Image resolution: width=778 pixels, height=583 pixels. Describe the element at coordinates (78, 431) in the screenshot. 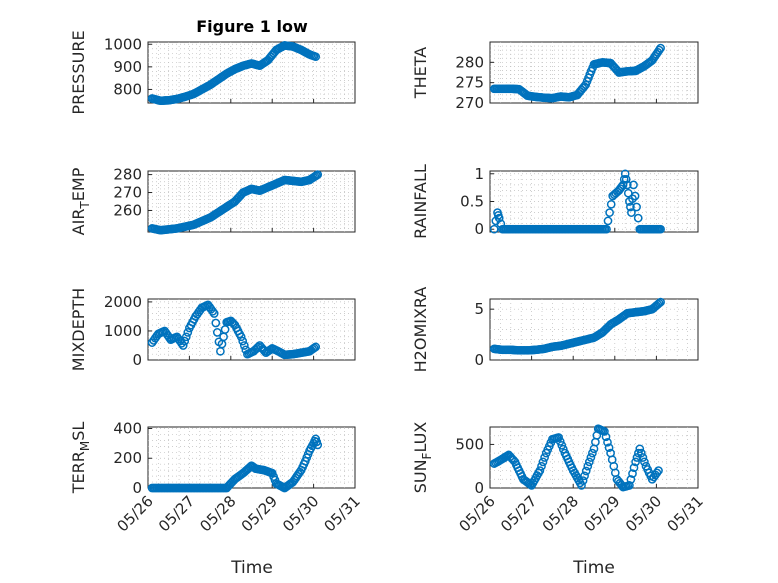

I see `y-label-part: SL` at that location.